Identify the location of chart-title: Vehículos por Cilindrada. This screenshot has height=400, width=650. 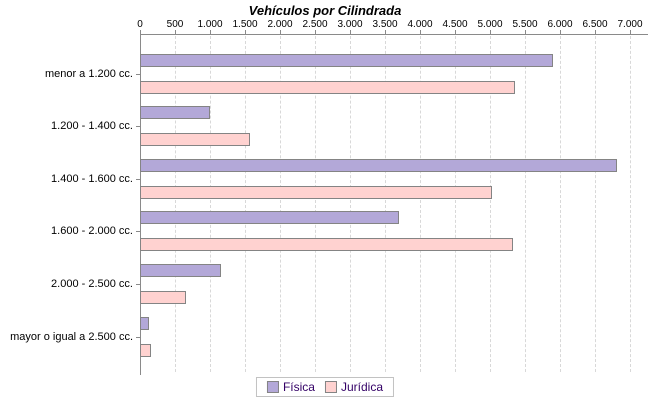
(325, 10).